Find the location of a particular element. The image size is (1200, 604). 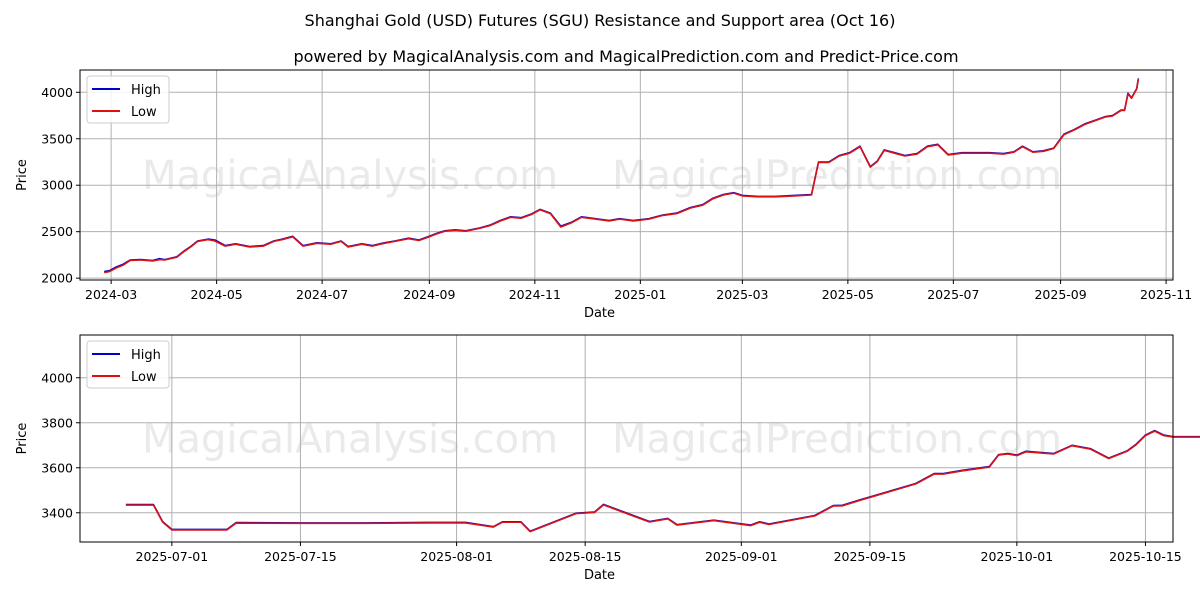

x-tick-label: 2025-08-01 is located at coordinates (456, 556).